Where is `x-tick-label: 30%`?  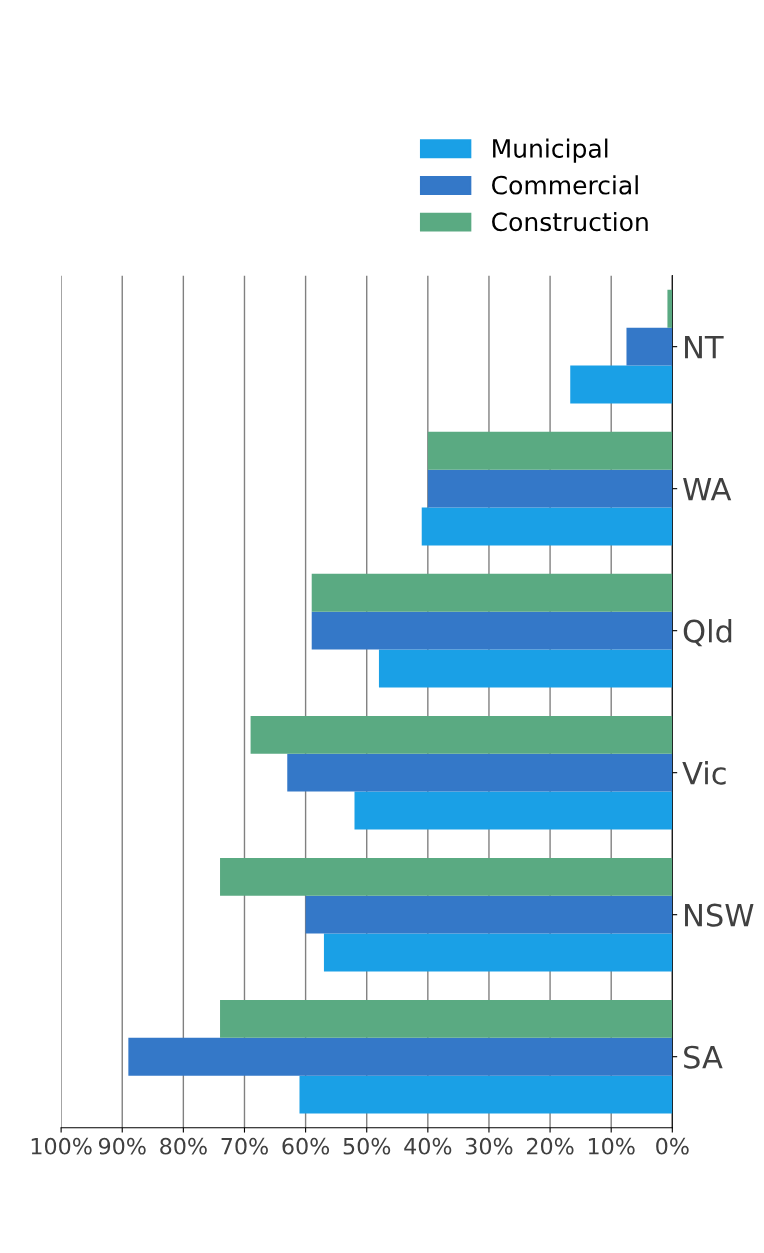
x-tick-label: 30% is located at coordinates (489, 1146).